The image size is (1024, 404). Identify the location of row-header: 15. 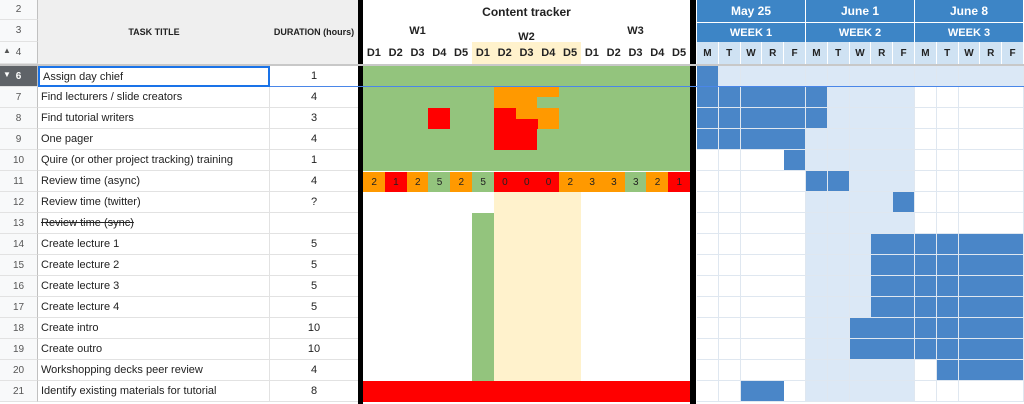
(19, 265).